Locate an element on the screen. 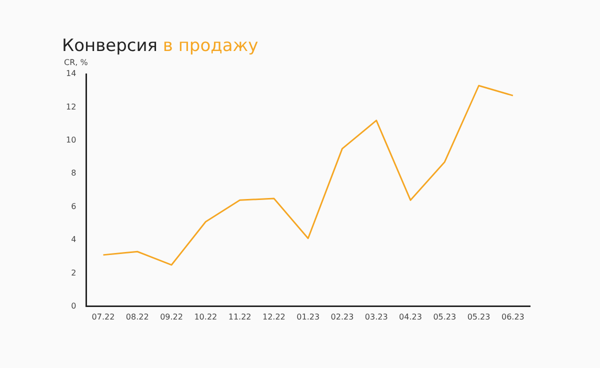 This screenshot has width=600, height=368. x-tick-label: 04.23 is located at coordinates (410, 317).